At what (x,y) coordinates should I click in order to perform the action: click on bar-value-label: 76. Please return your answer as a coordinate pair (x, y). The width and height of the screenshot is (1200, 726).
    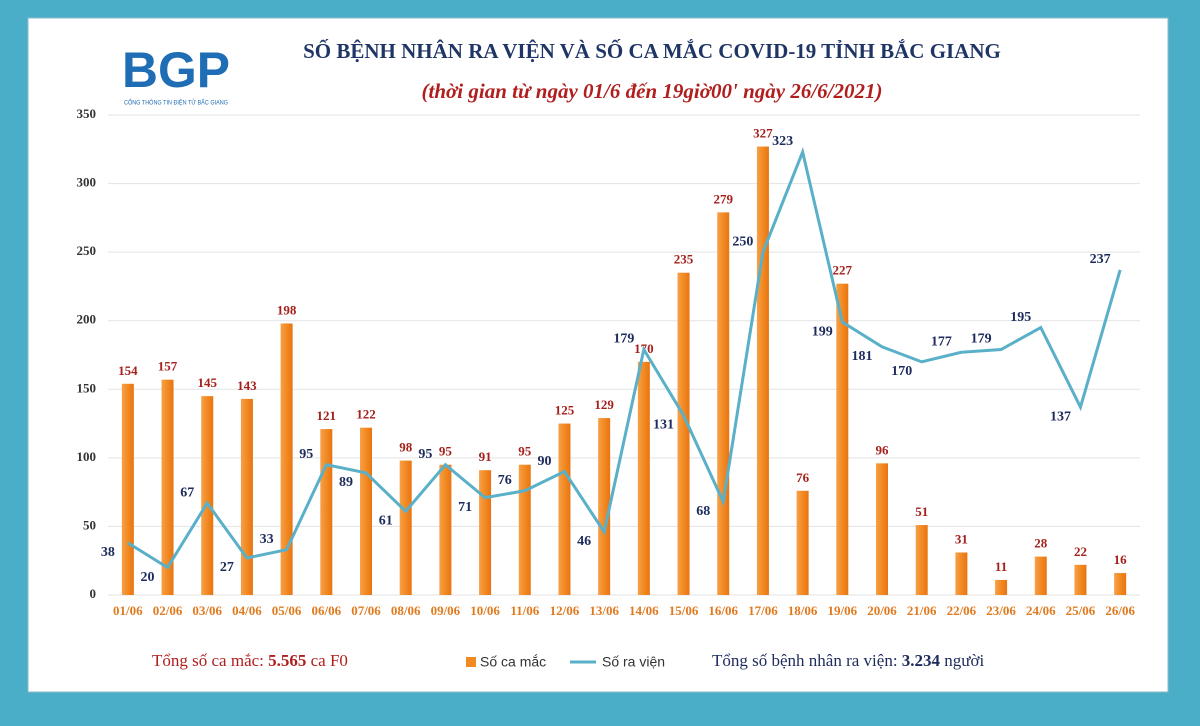
    Looking at the image, I should click on (803, 477).